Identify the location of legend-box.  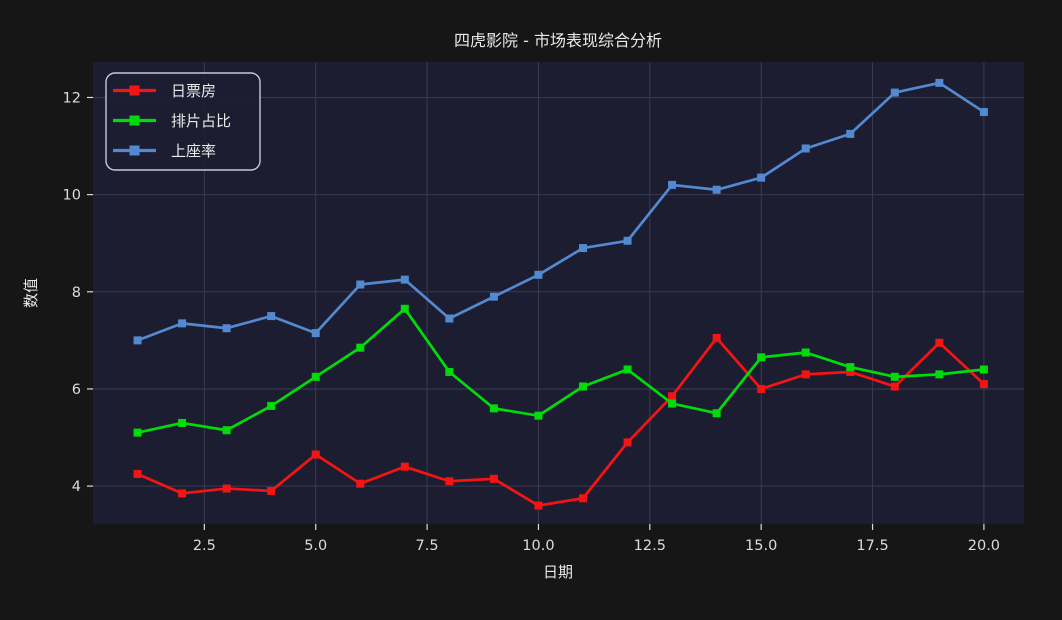
(183, 121).